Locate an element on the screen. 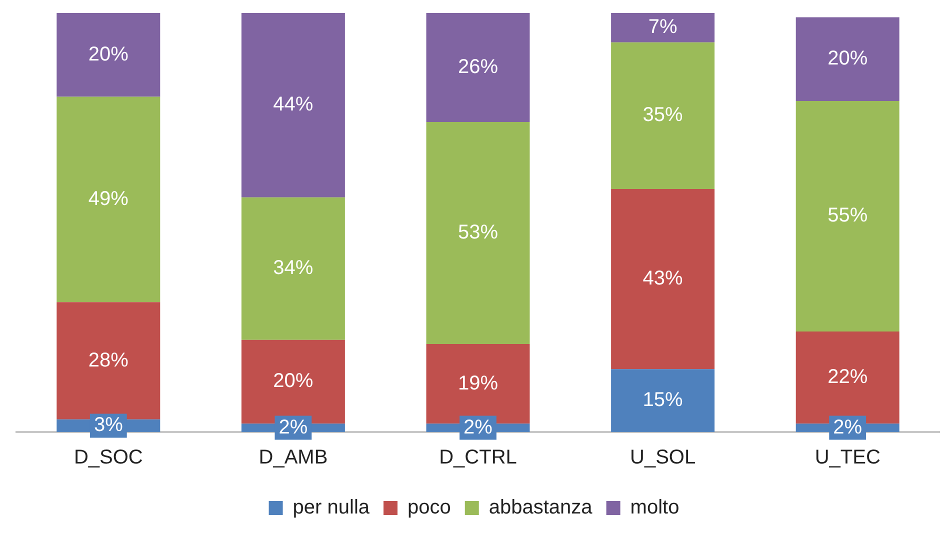 This screenshot has width=948, height=536. data-label: 49% is located at coordinates (108, 199).